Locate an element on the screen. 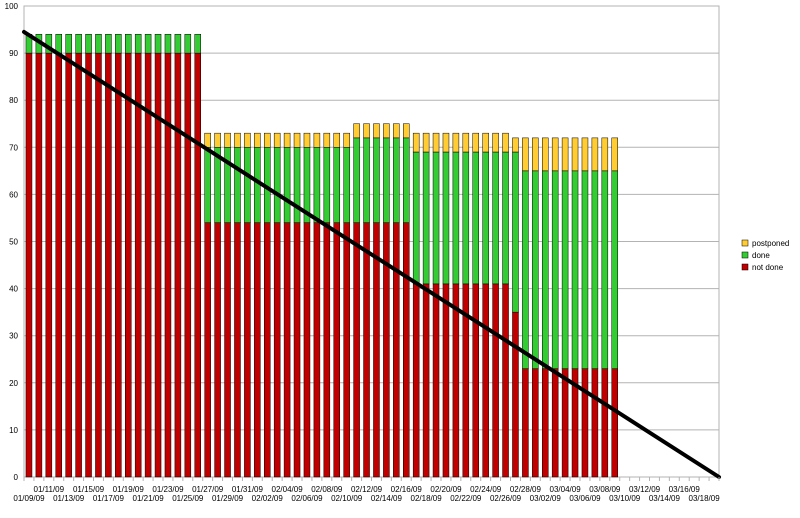 Image resolution: width=800 pixels, height=518 pixels. y-tick-label: 60 is located at coordinates (13, 194).